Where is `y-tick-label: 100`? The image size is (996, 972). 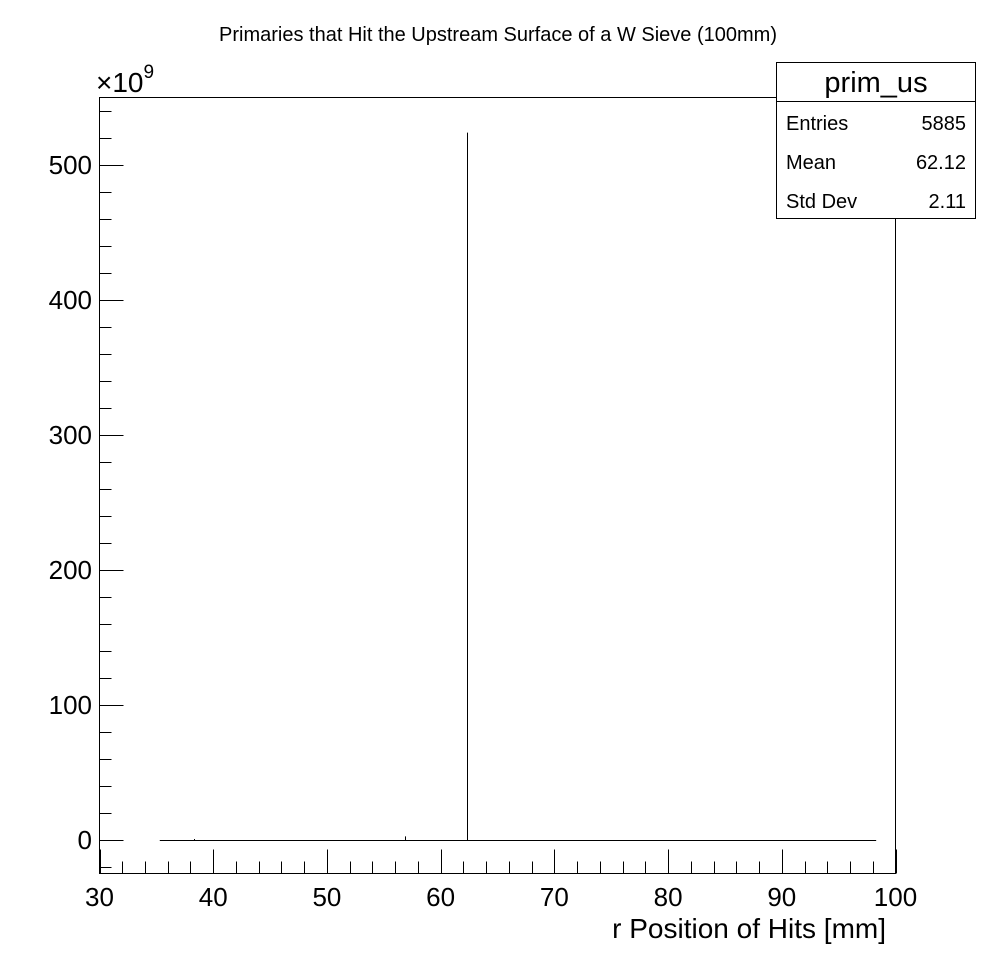
y-tick-label: 100 is located at coordinates (70, 705).